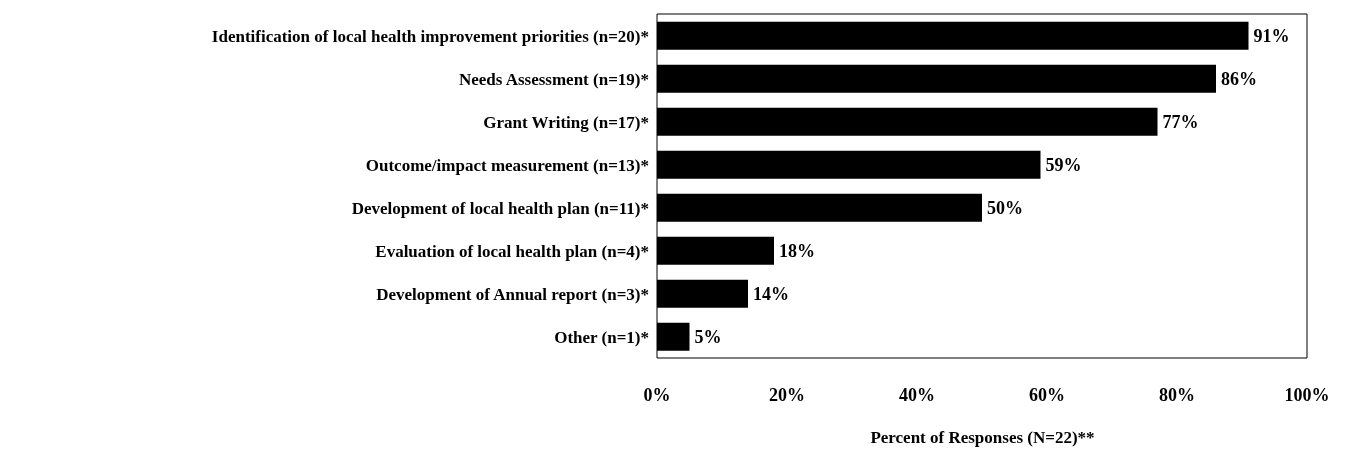 This screenshot has width=1351, height=461. What do you see at coordinates (797, 251) in the screenshot?
I see `data-label: 18%` at bounding box center [797, 251].